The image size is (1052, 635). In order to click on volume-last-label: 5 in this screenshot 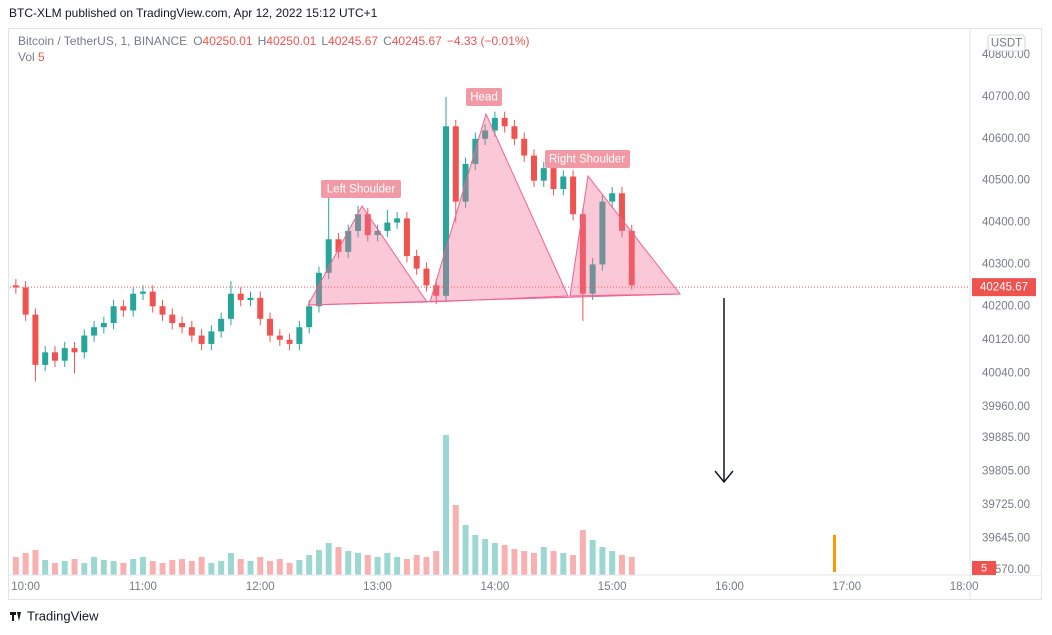, I will do `click(984, 568)`.